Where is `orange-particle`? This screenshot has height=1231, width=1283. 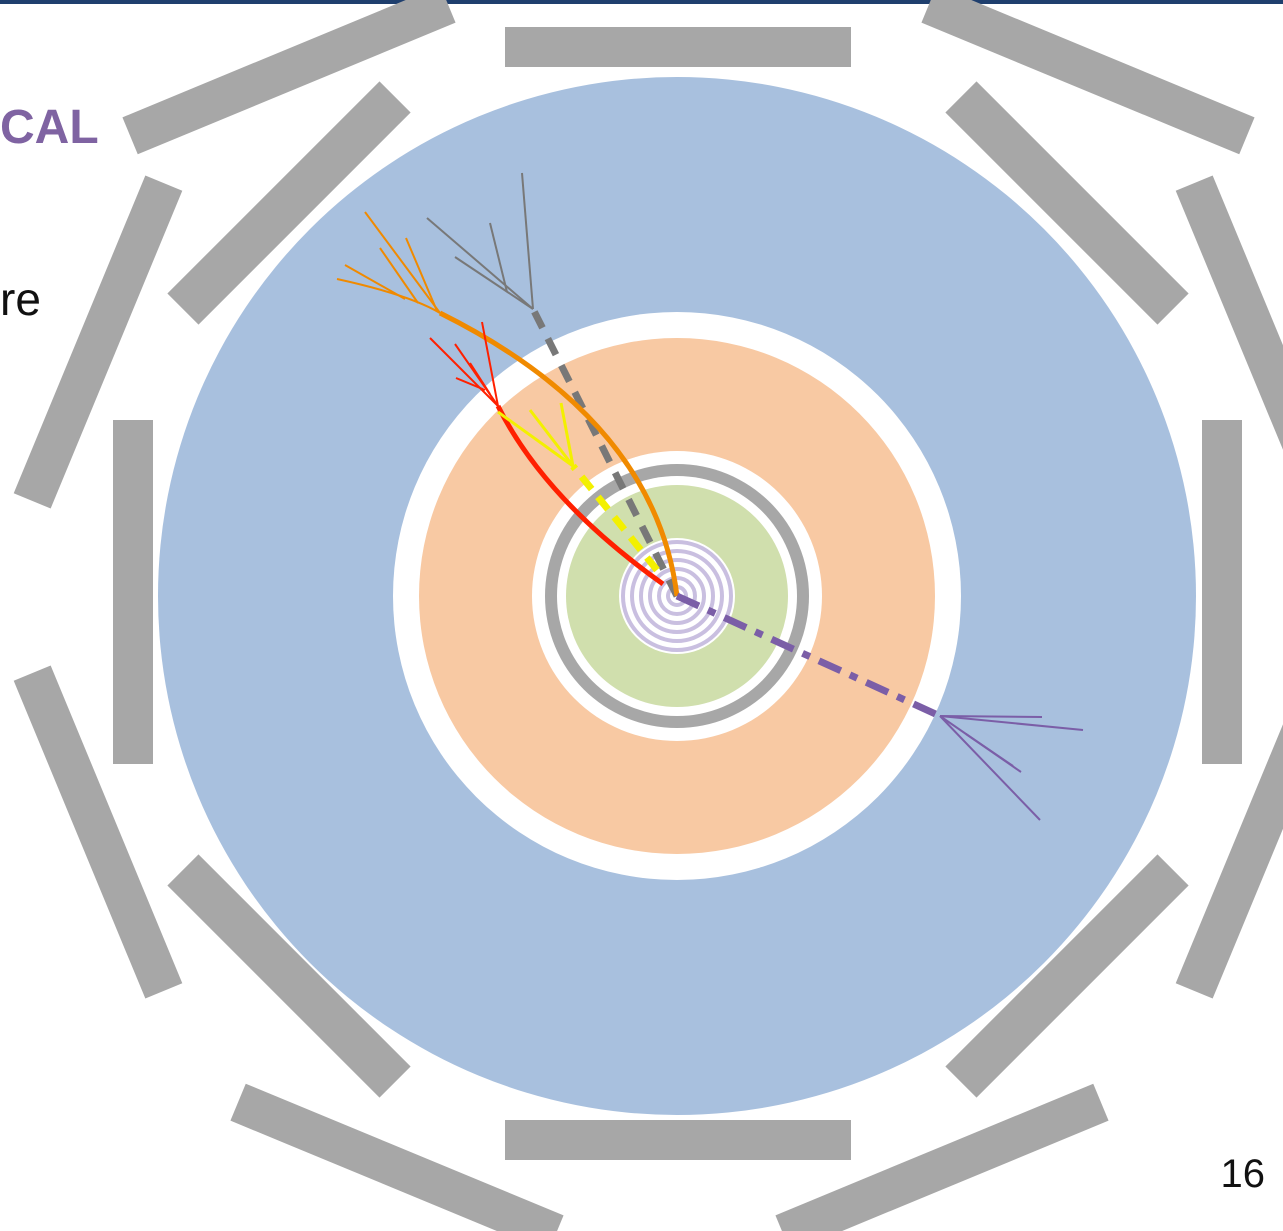
orange-particle is located at coordinates (508, 404).